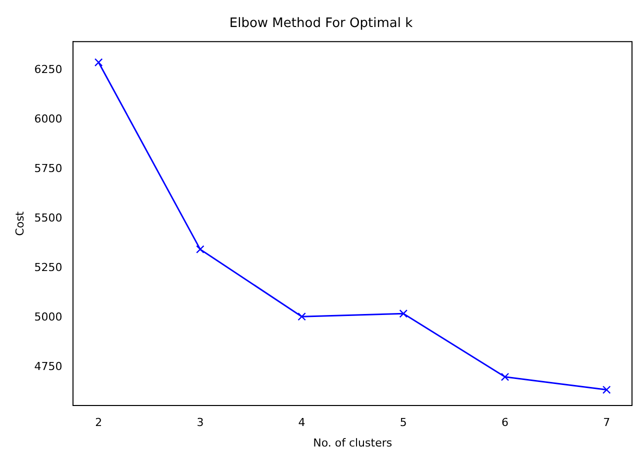 The height and width of the screenshot is (460, 644). I want to click on y-tick-label: 5500, so click(48, 218).